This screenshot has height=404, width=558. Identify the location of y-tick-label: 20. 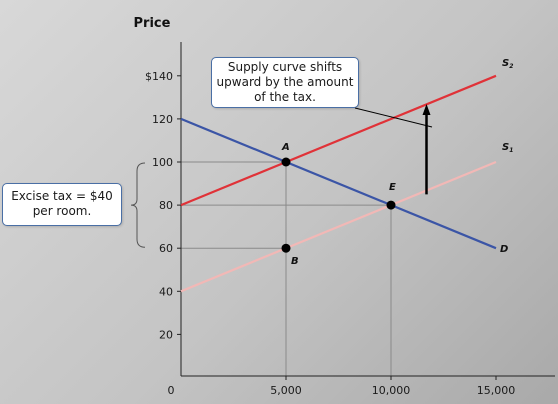
(166, 334).